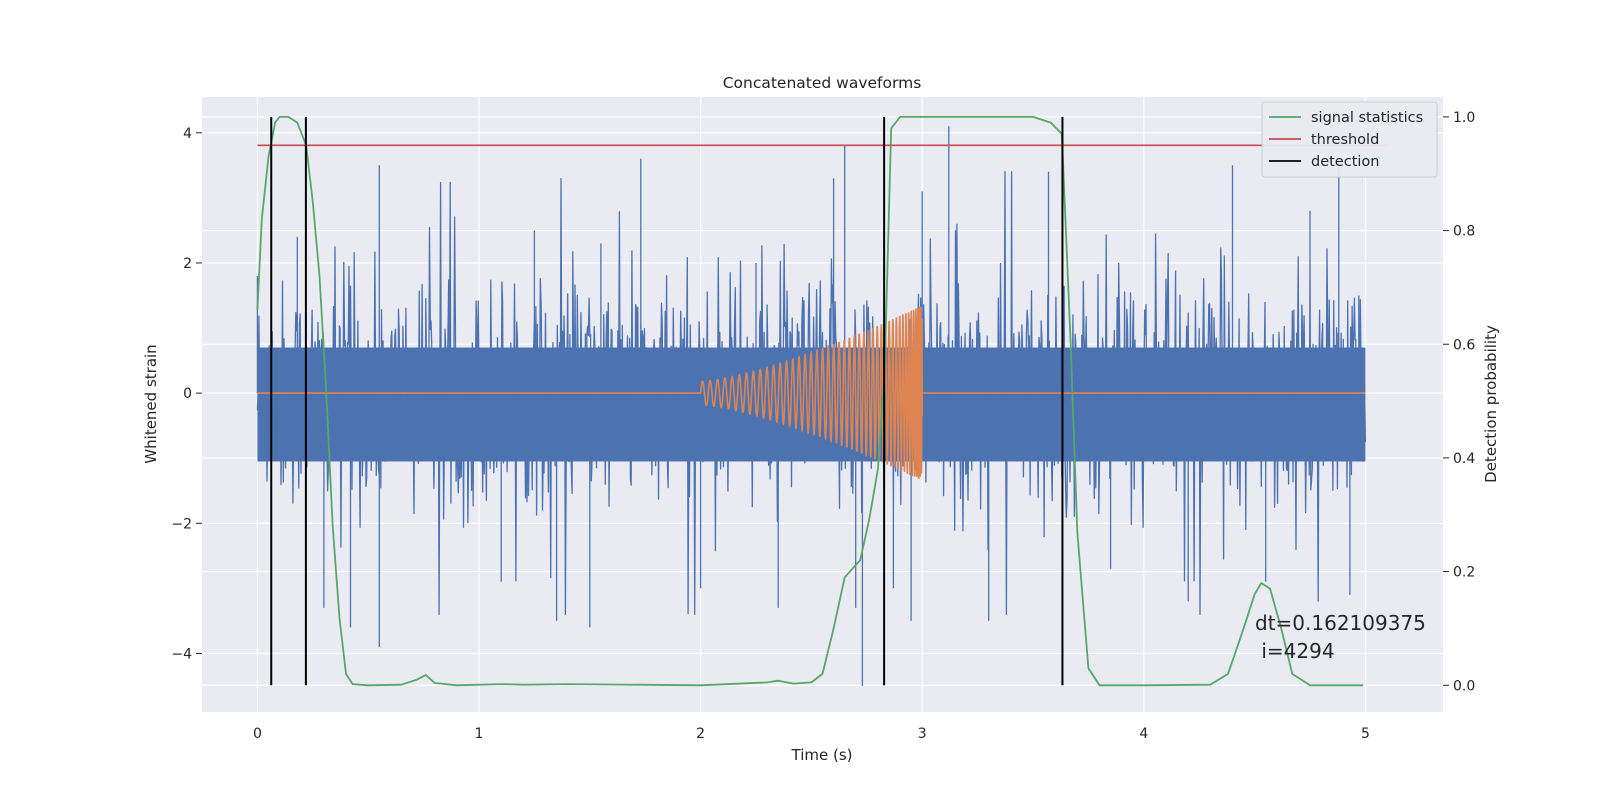 Image resolution: width=1600 pixels, height=800 pixels. I want to click on y-tick-label: 2, so click(187, 264).